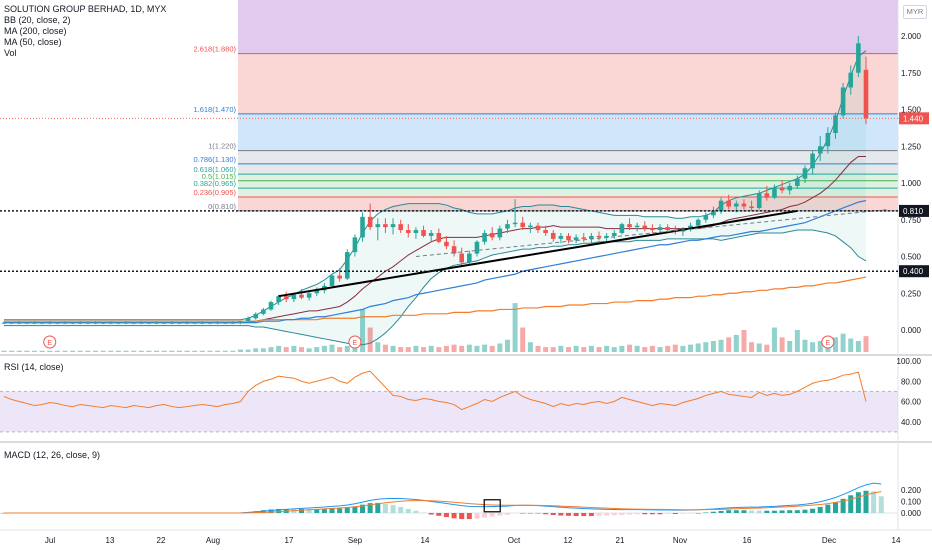 The height and width of the screenshot is (550, 932). I want to click on macd-tick: 0.200, so click(911, 490).